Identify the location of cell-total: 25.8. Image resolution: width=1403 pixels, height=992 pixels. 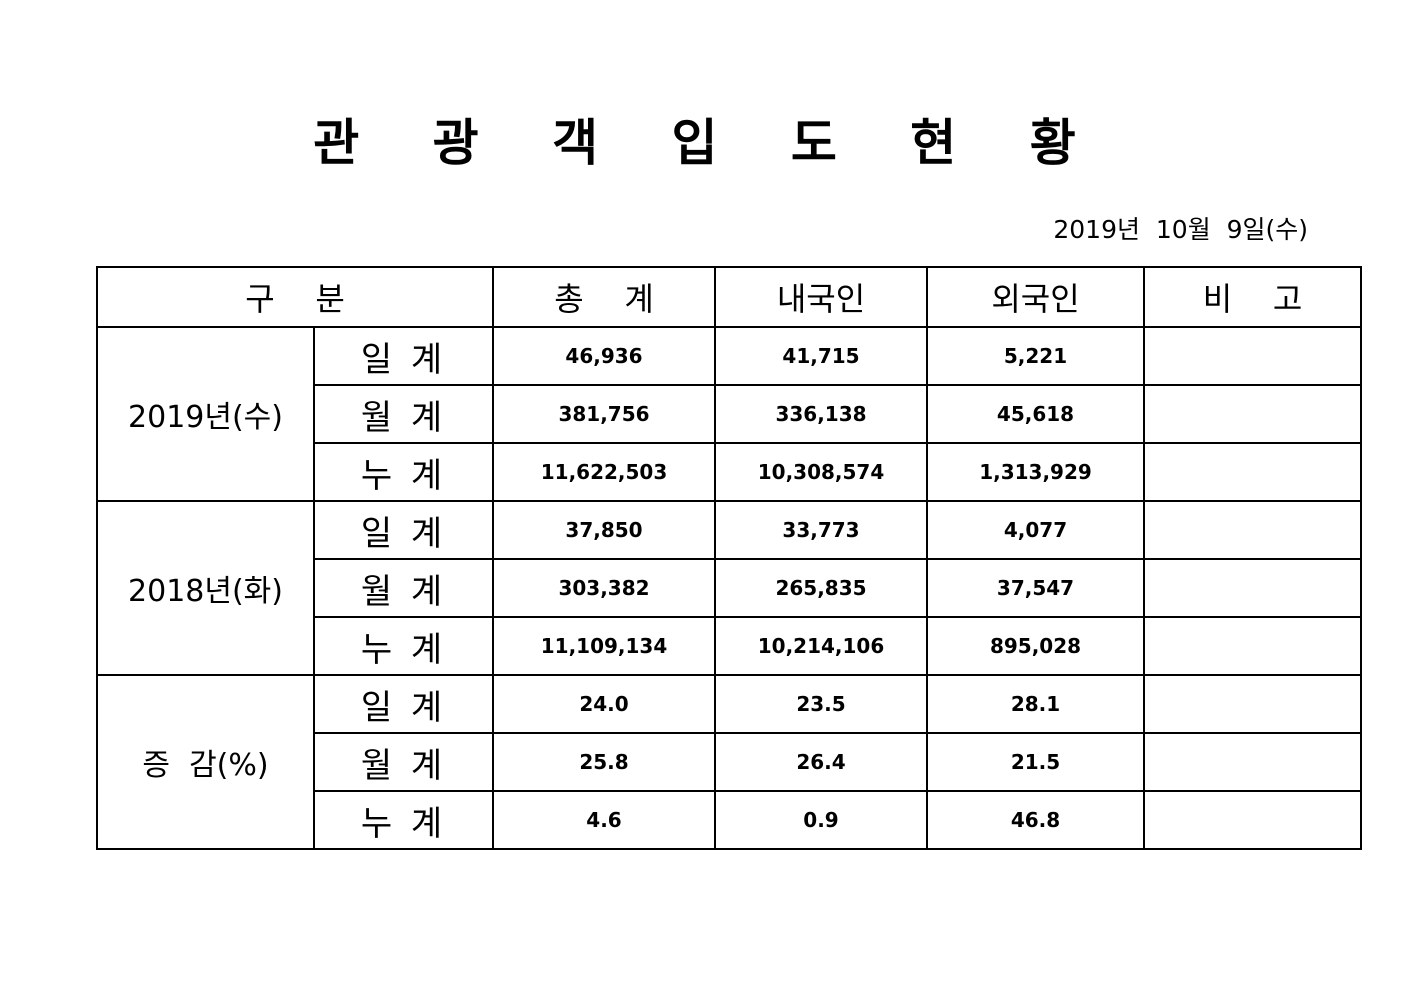
(604, 762).